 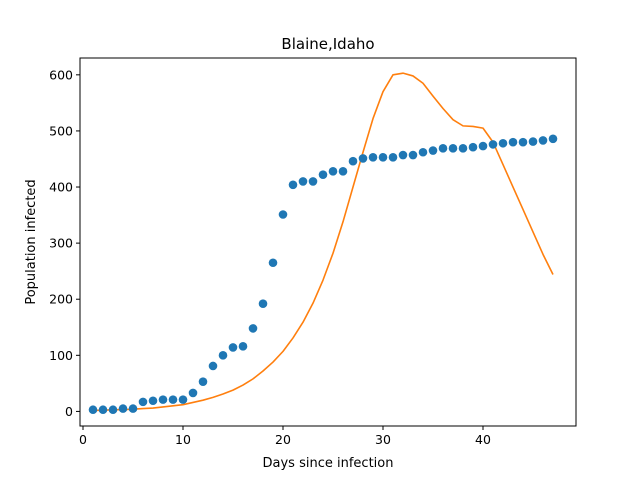 I want to click on x-tick-label: 20, so click(x=283, y=439).